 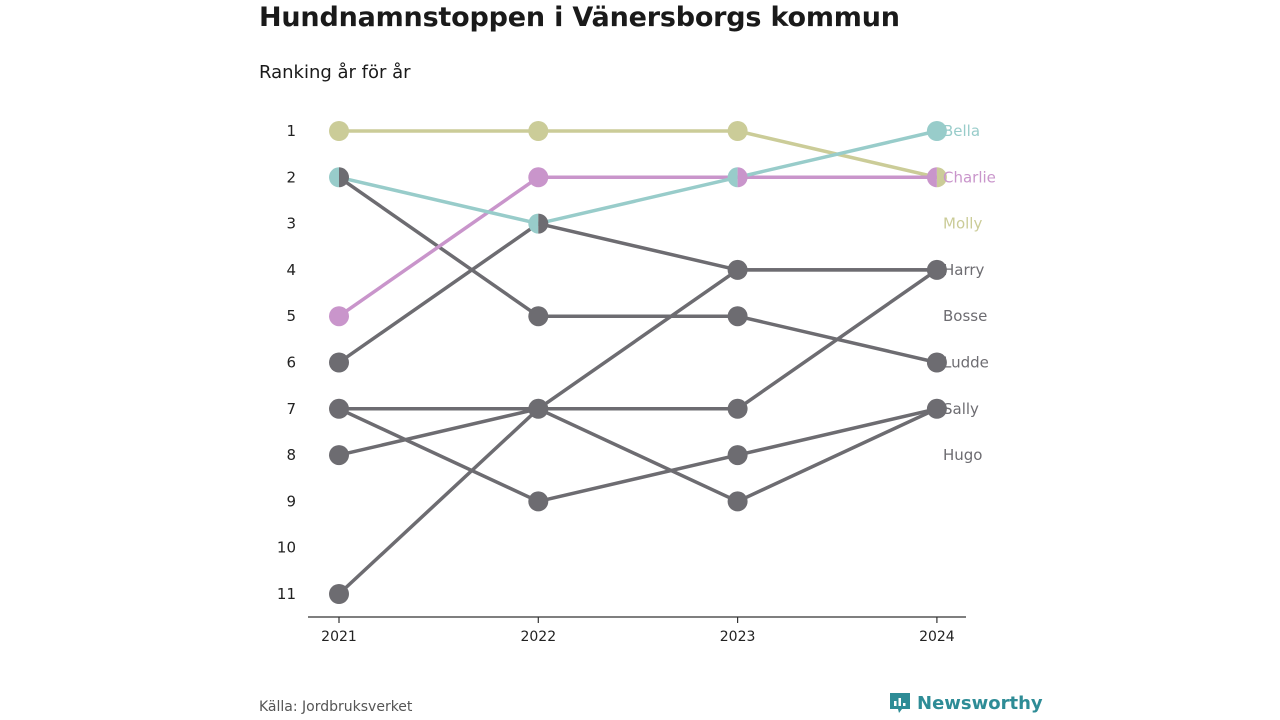 I want to click on y-tick-label: 11, so click(x=286, y=594).